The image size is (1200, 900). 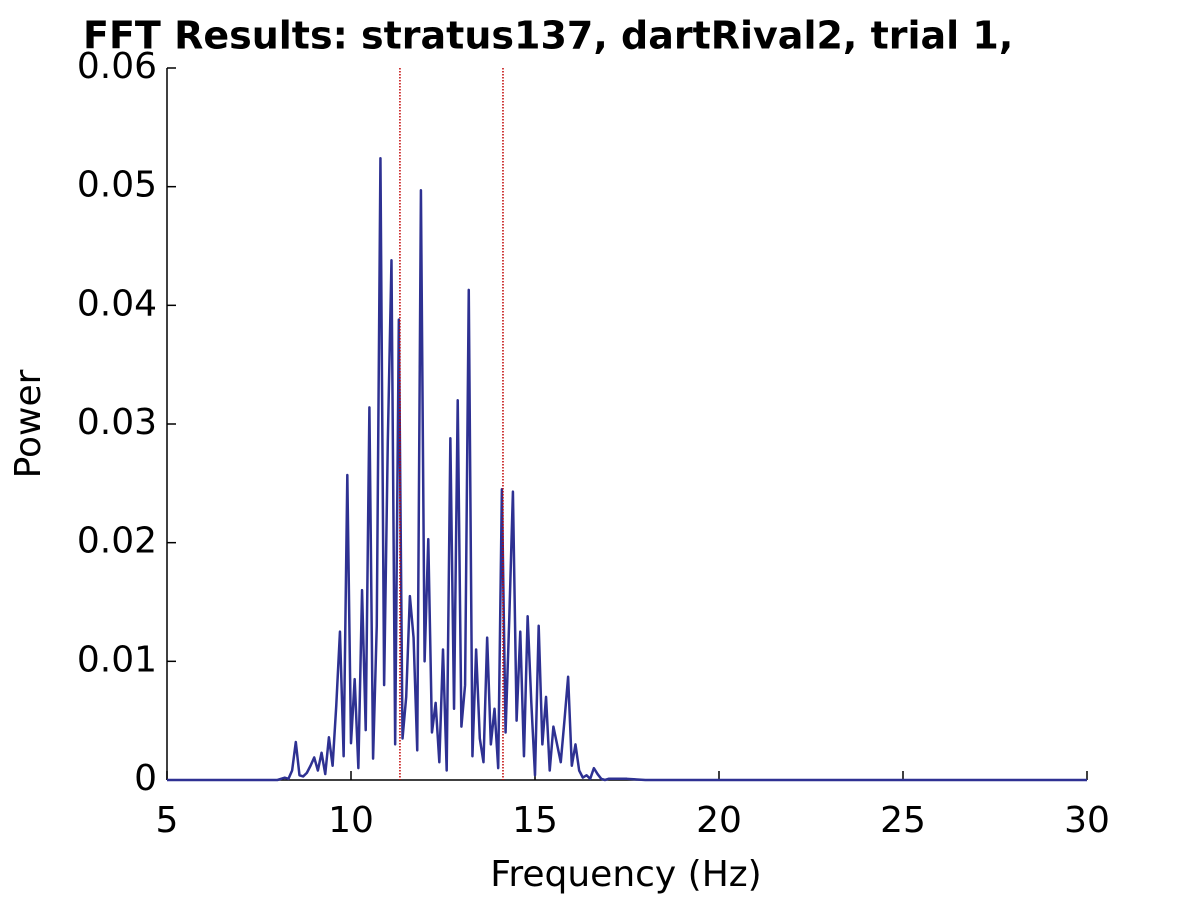 What do you see at coordinates (117, 303) in the screenshot?
I see `y-tick-label: 0.04` at bounding box center [117, 303].